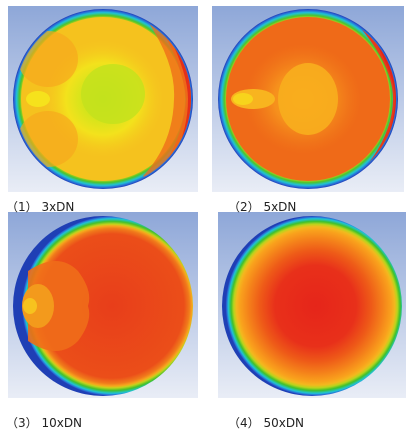  What do you see at coordinates (262, 207) in the screenshot?
I see `caption-panel-2: （2） 5xDN` at bounding box center [262, 207].